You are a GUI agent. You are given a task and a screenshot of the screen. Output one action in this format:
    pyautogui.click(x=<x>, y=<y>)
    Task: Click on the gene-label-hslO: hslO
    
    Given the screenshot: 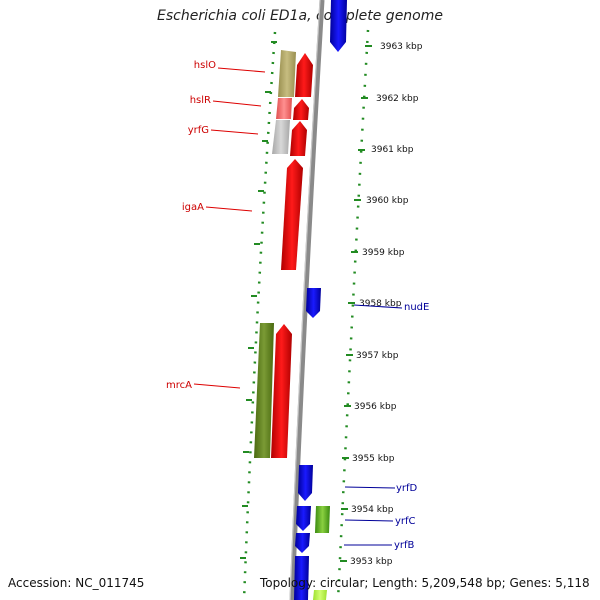 What is the action you would take?
    pyautogui.click(x=205, y=65)
    